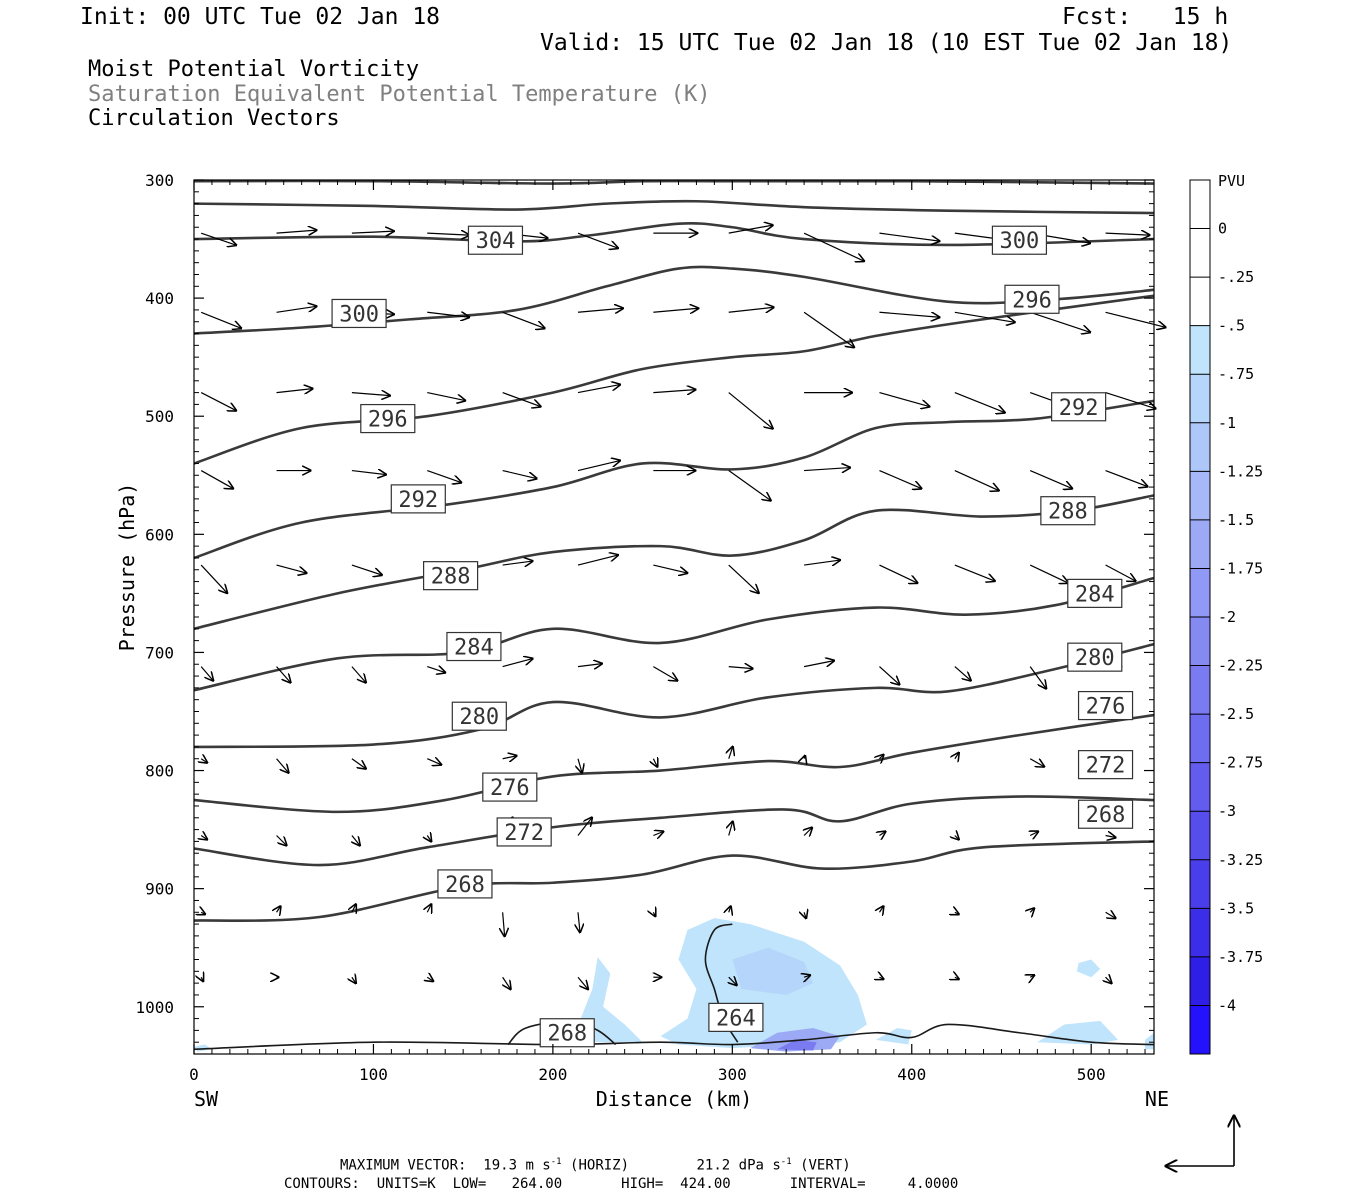 The image size is (1350, 1200). What do you see at coordinates (1222, 229) in the screenshot?
I see `colorbar-level-label: 0` at bounding box center [1222, 229].